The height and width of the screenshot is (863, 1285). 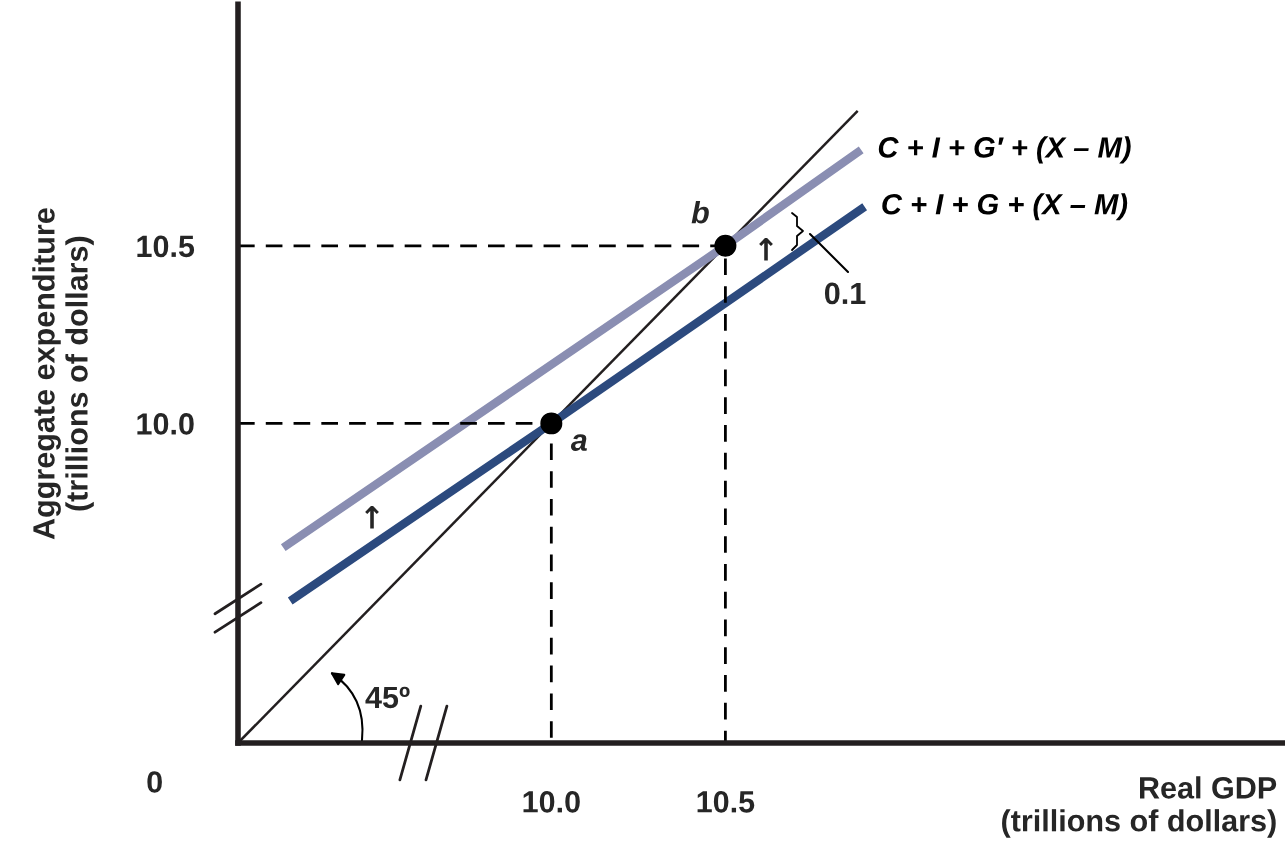 What do you see at coordinates (700, 212) in the screenshot?
I see `annotation: b` at bounding box center [700, 212].